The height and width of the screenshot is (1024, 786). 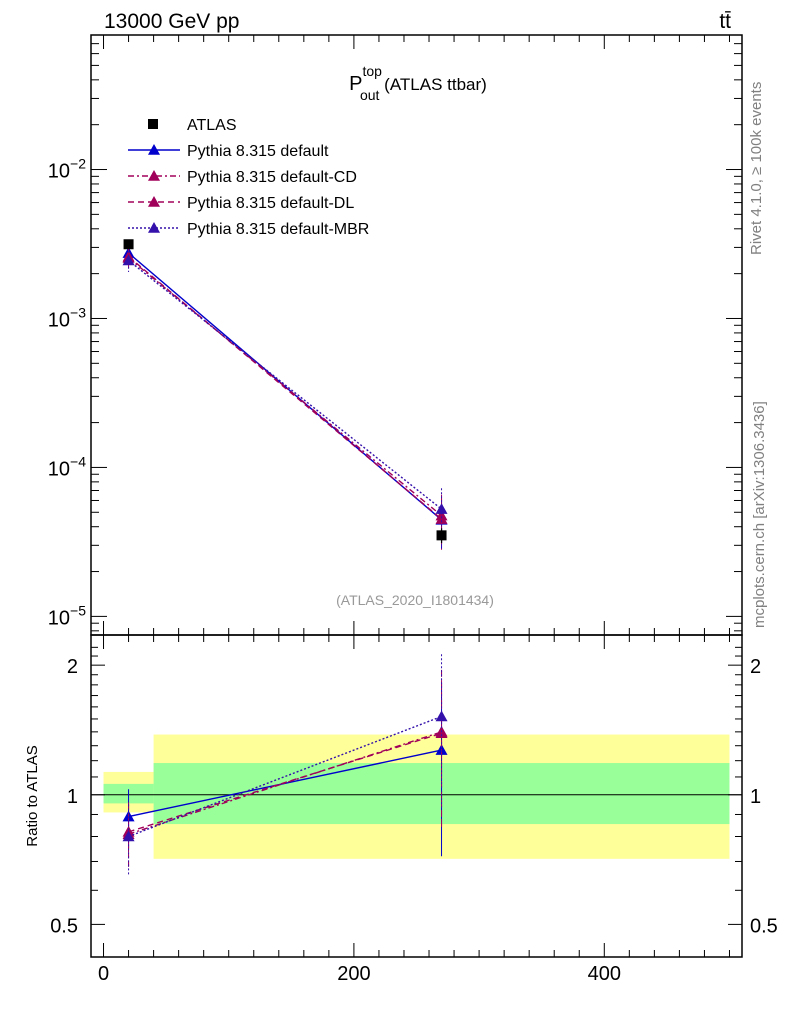 I want to click on y-tick-label: 10⁻³, so click(x=67, y=317).